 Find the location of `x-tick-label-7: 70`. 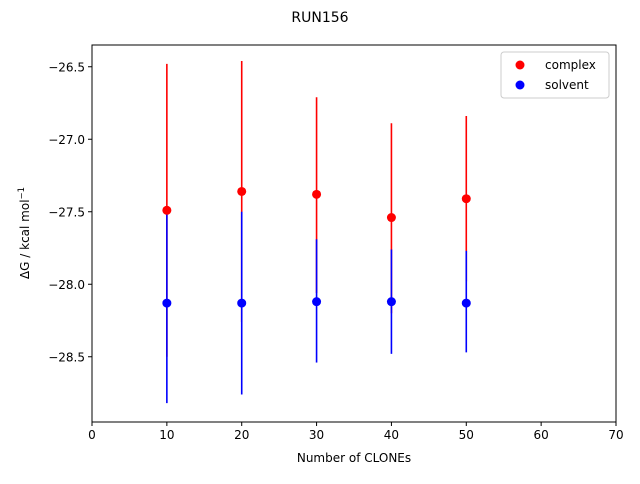

x-tick-label-7: 70 is located at coordinates (615, 435).